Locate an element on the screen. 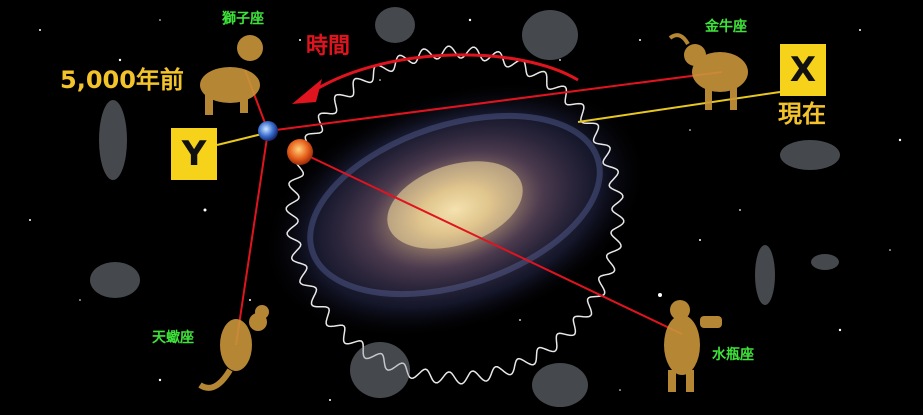 Image resolution: width=923 pixels, height=415 pixels. y-marker-box: Y is located at coordinates (194, 154).